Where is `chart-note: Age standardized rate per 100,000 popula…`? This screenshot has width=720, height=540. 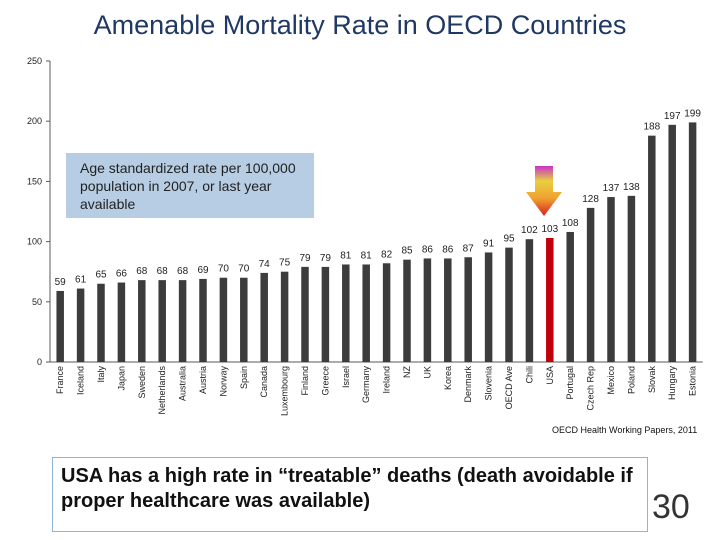 chart-note: Age standardized rate per 100,000 popula… is located at coordinates (190, 185).